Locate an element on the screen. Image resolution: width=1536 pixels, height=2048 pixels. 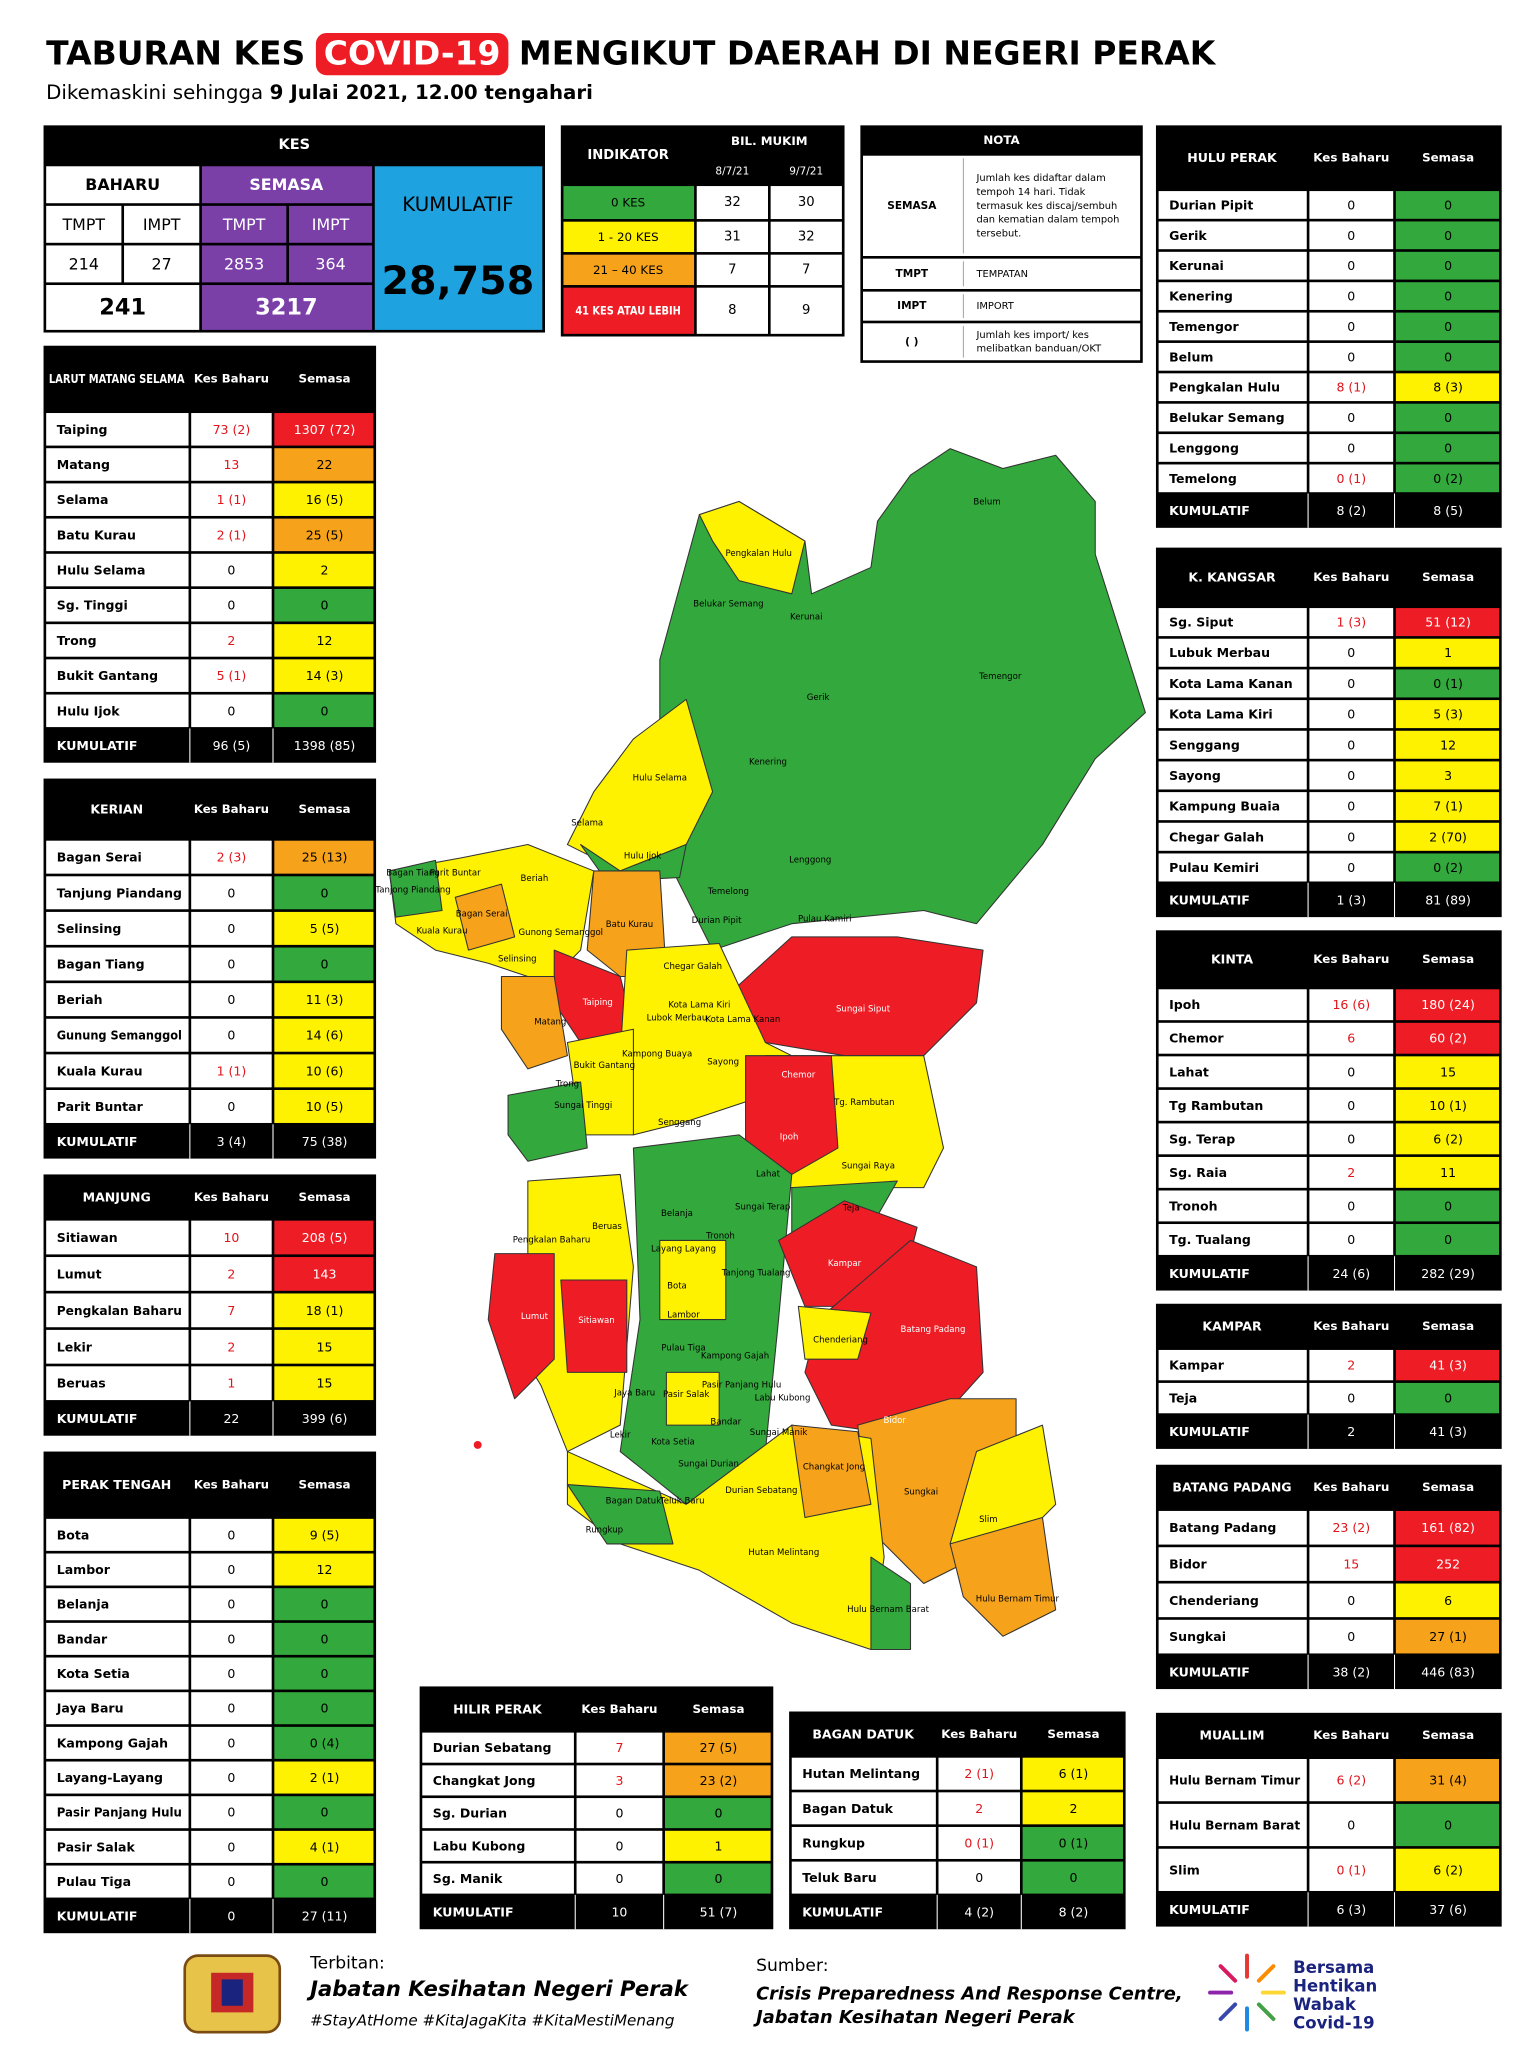
district-title: HULU PERAK is located at coordinates (1232, 157).